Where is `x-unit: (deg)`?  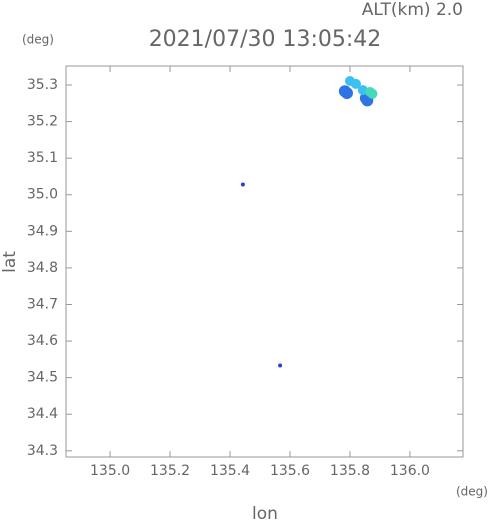
x-unit: (deg) is located at coordinates (472, 492).